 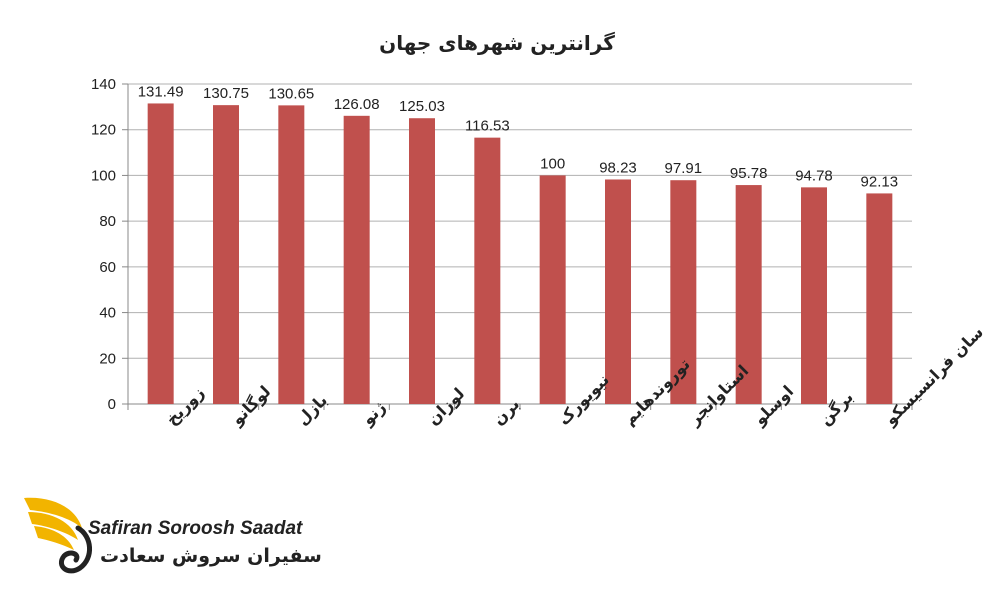 I want to click on y-tick-label: 0, so click(x=112, y=404).